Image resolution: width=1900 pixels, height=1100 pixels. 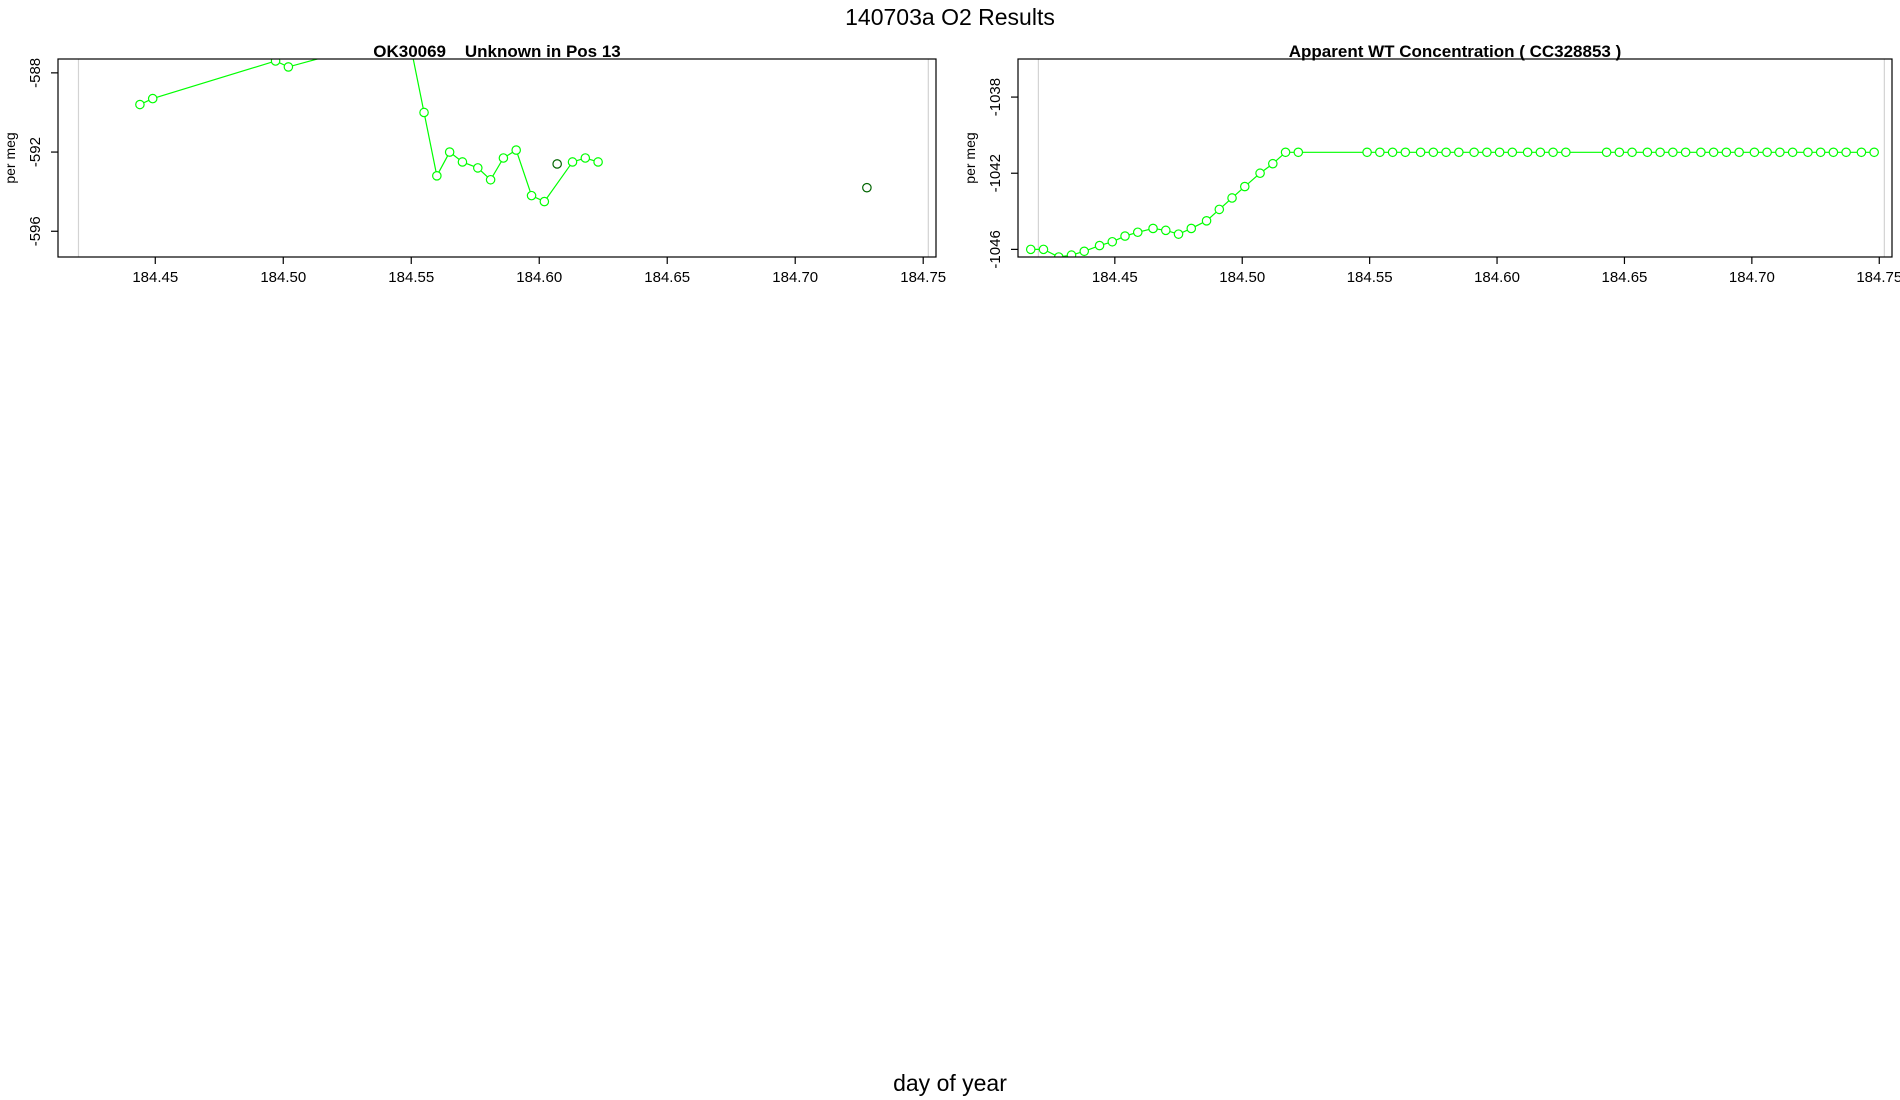 I want to click on chart-title: OK30069 Unknown in Pos 13, so click(x=497, y=51).